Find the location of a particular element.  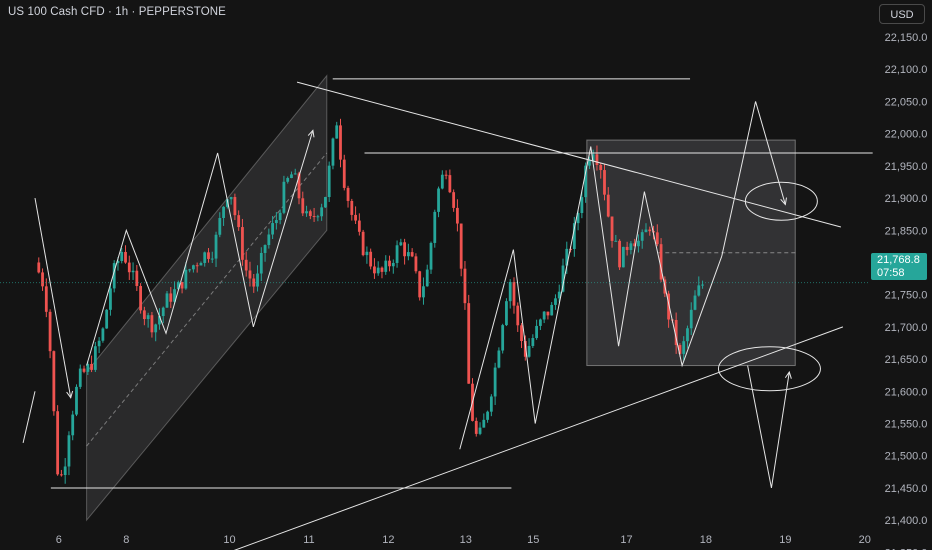

y-tick-label: 21,900.0 is located at coordinates (906, 199).